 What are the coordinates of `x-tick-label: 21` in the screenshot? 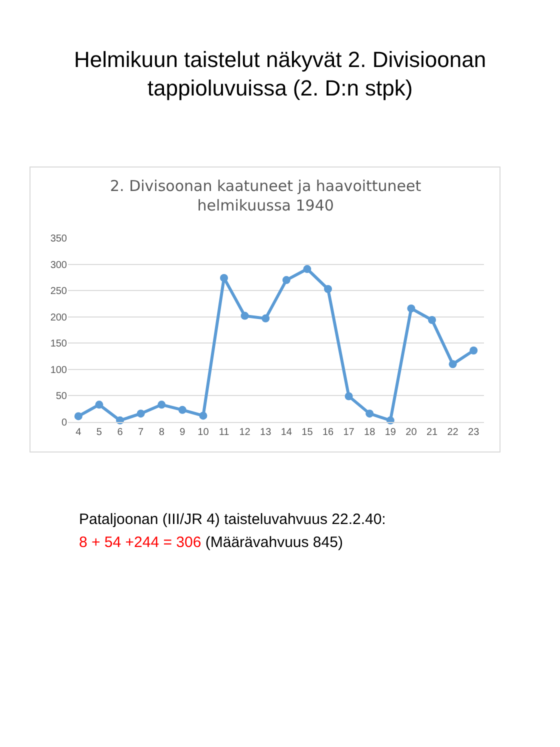 It's located at (432, 432).